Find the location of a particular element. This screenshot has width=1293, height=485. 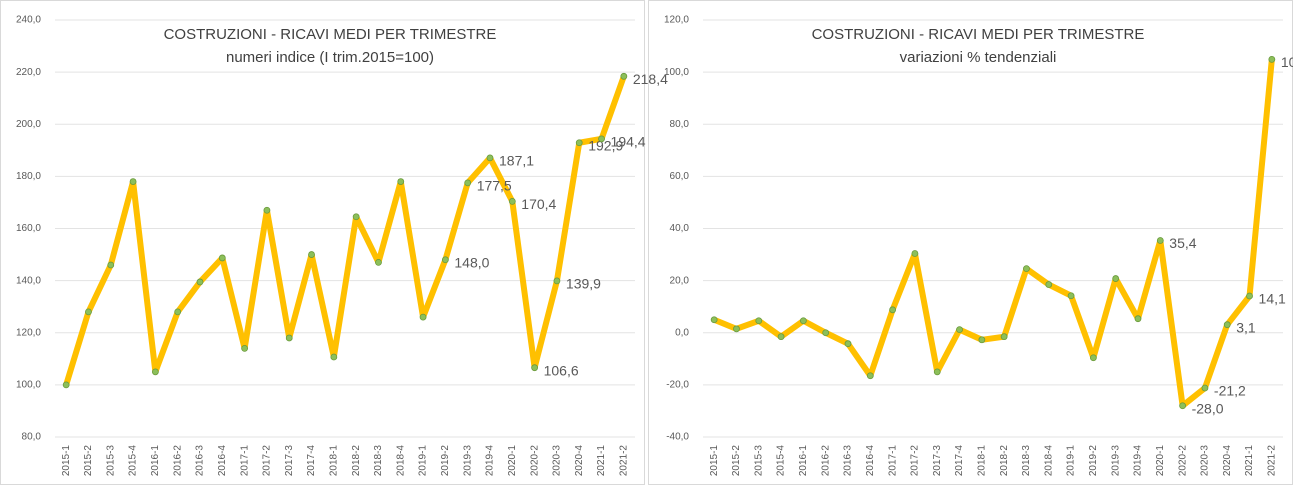

data-label: 148,0 is located at coordinates (471, 262).